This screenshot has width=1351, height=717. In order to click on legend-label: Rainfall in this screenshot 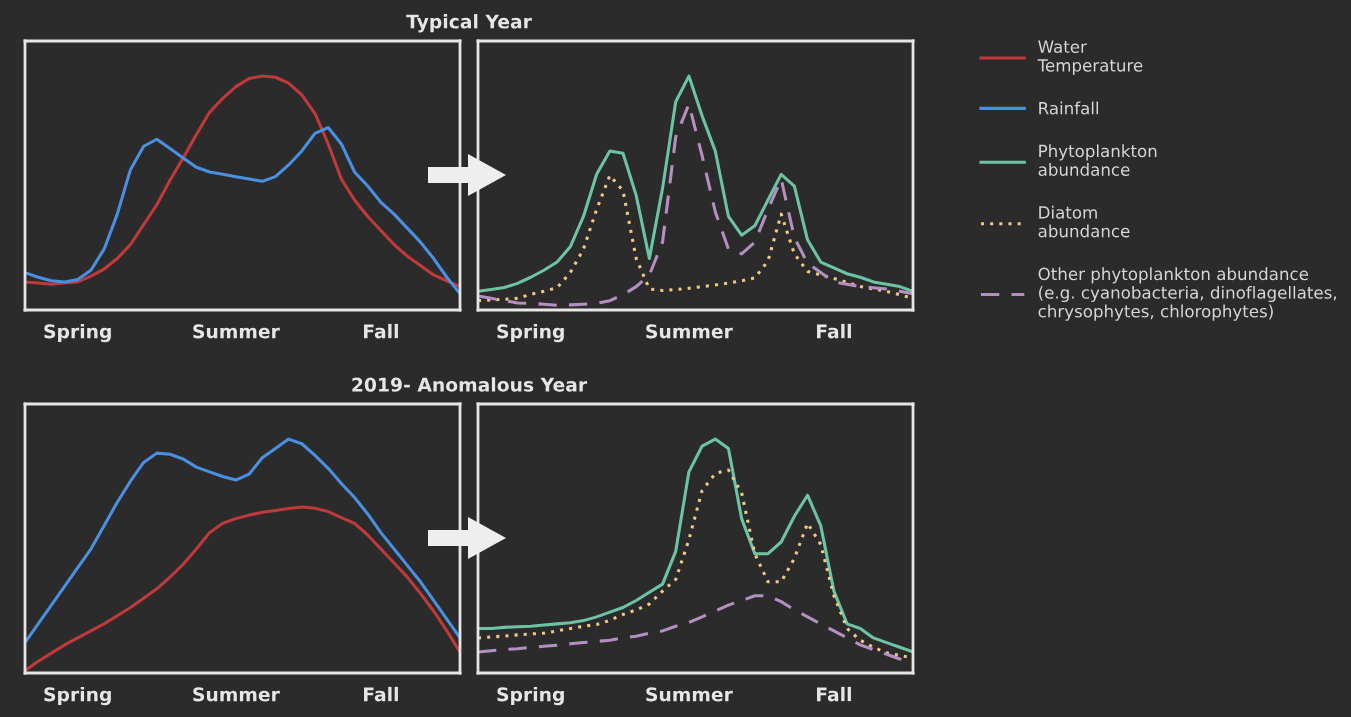, I will do `click(1069, 108)`.